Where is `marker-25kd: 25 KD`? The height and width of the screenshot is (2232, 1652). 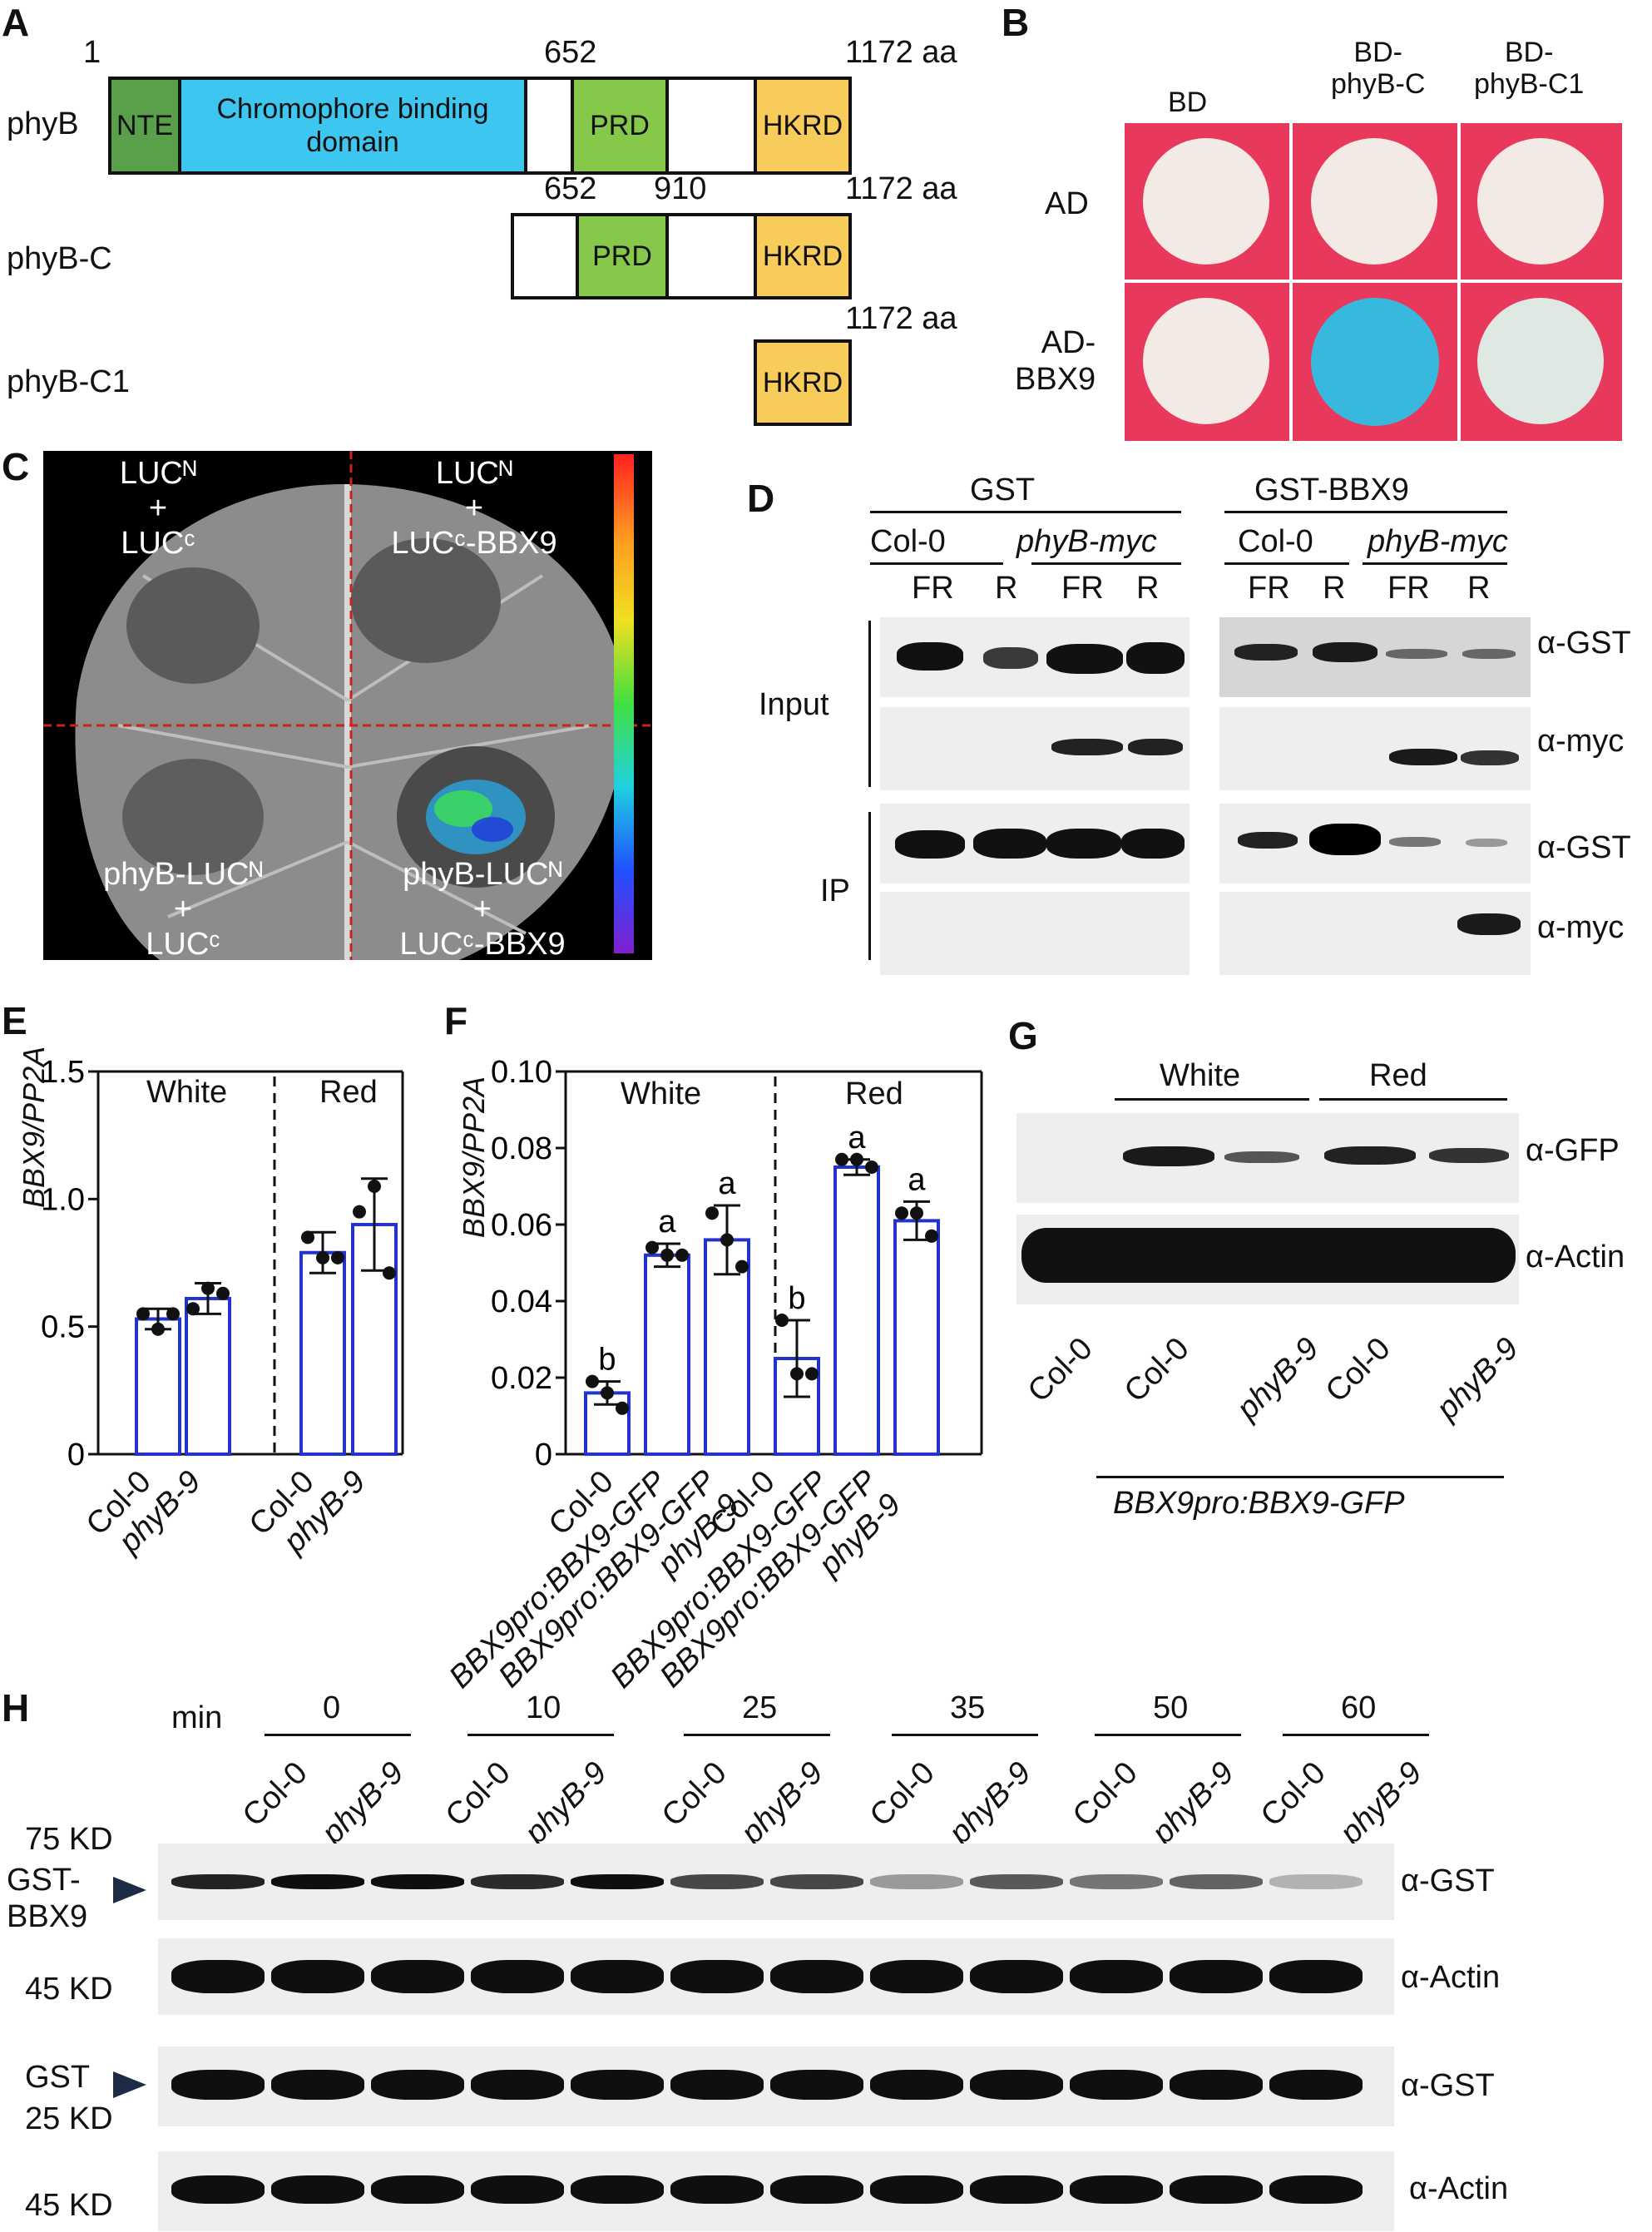
marker-25kd: 25 KD is located at coordinates (69, 2118).